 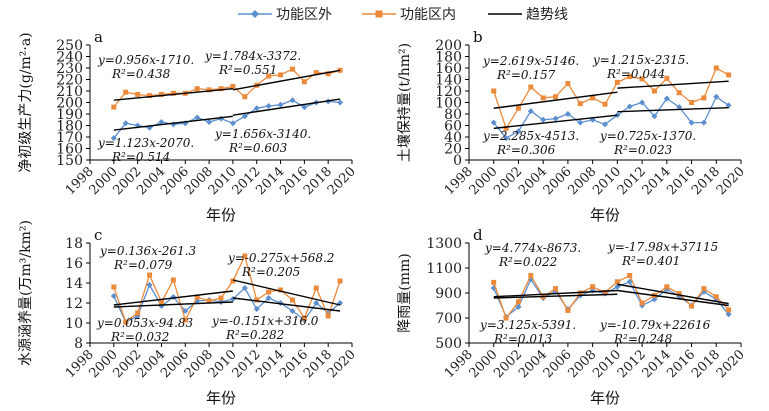 I want to click on y-axis-title: 土壤保持量(t/hm²), so click(x=404, y=102).